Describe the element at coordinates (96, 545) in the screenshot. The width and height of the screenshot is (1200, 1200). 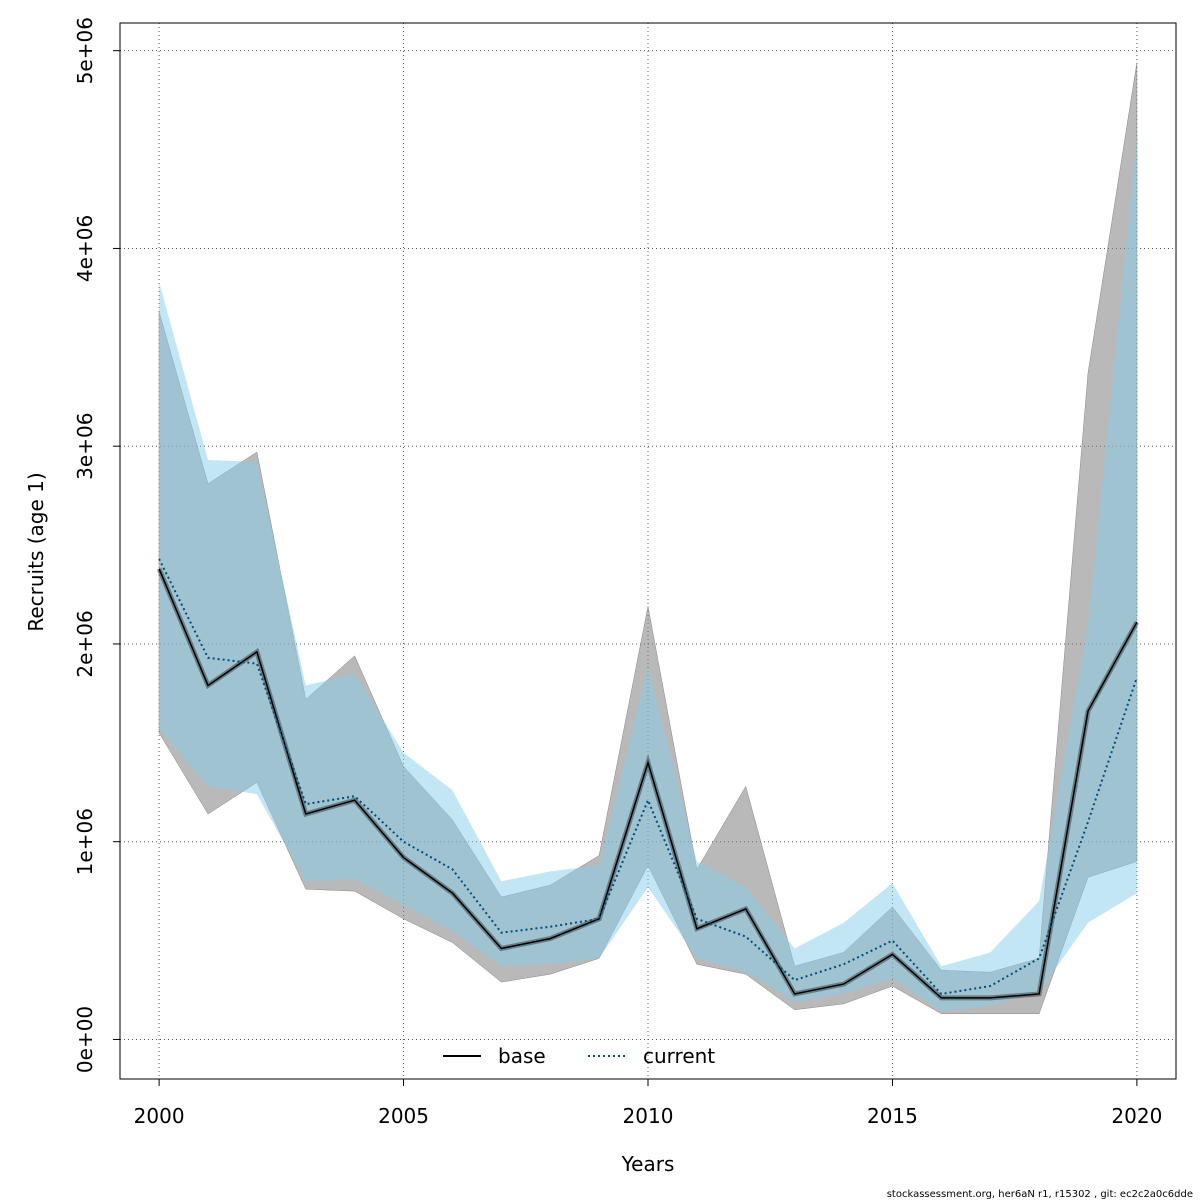
I see `y-axis: 0e+00 1e+06 2e+06 3e+06 4e+06 5e+06` at that location.